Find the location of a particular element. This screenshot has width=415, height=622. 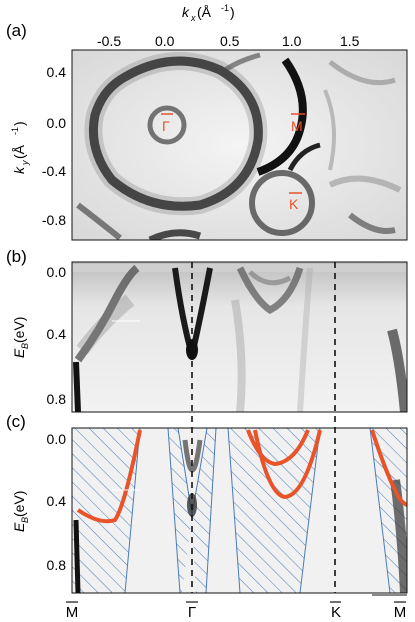

m-point-left: M is located at coordinates (72, 612).